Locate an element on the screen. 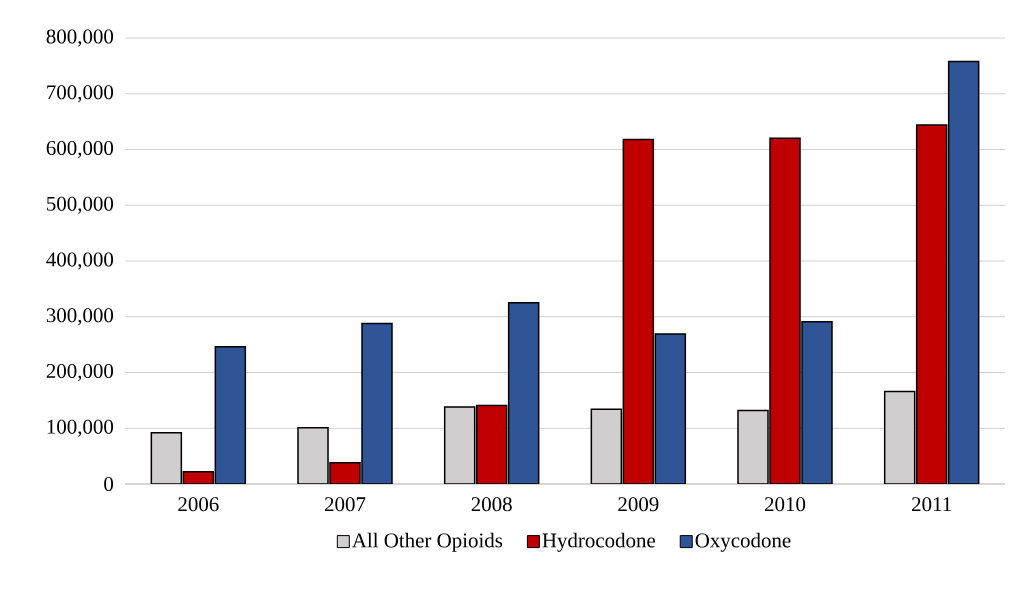 Image resolution: width=1024 pixels, height=599 pixels. x-tick-label: 2007 is located at coordinates (345, 504).